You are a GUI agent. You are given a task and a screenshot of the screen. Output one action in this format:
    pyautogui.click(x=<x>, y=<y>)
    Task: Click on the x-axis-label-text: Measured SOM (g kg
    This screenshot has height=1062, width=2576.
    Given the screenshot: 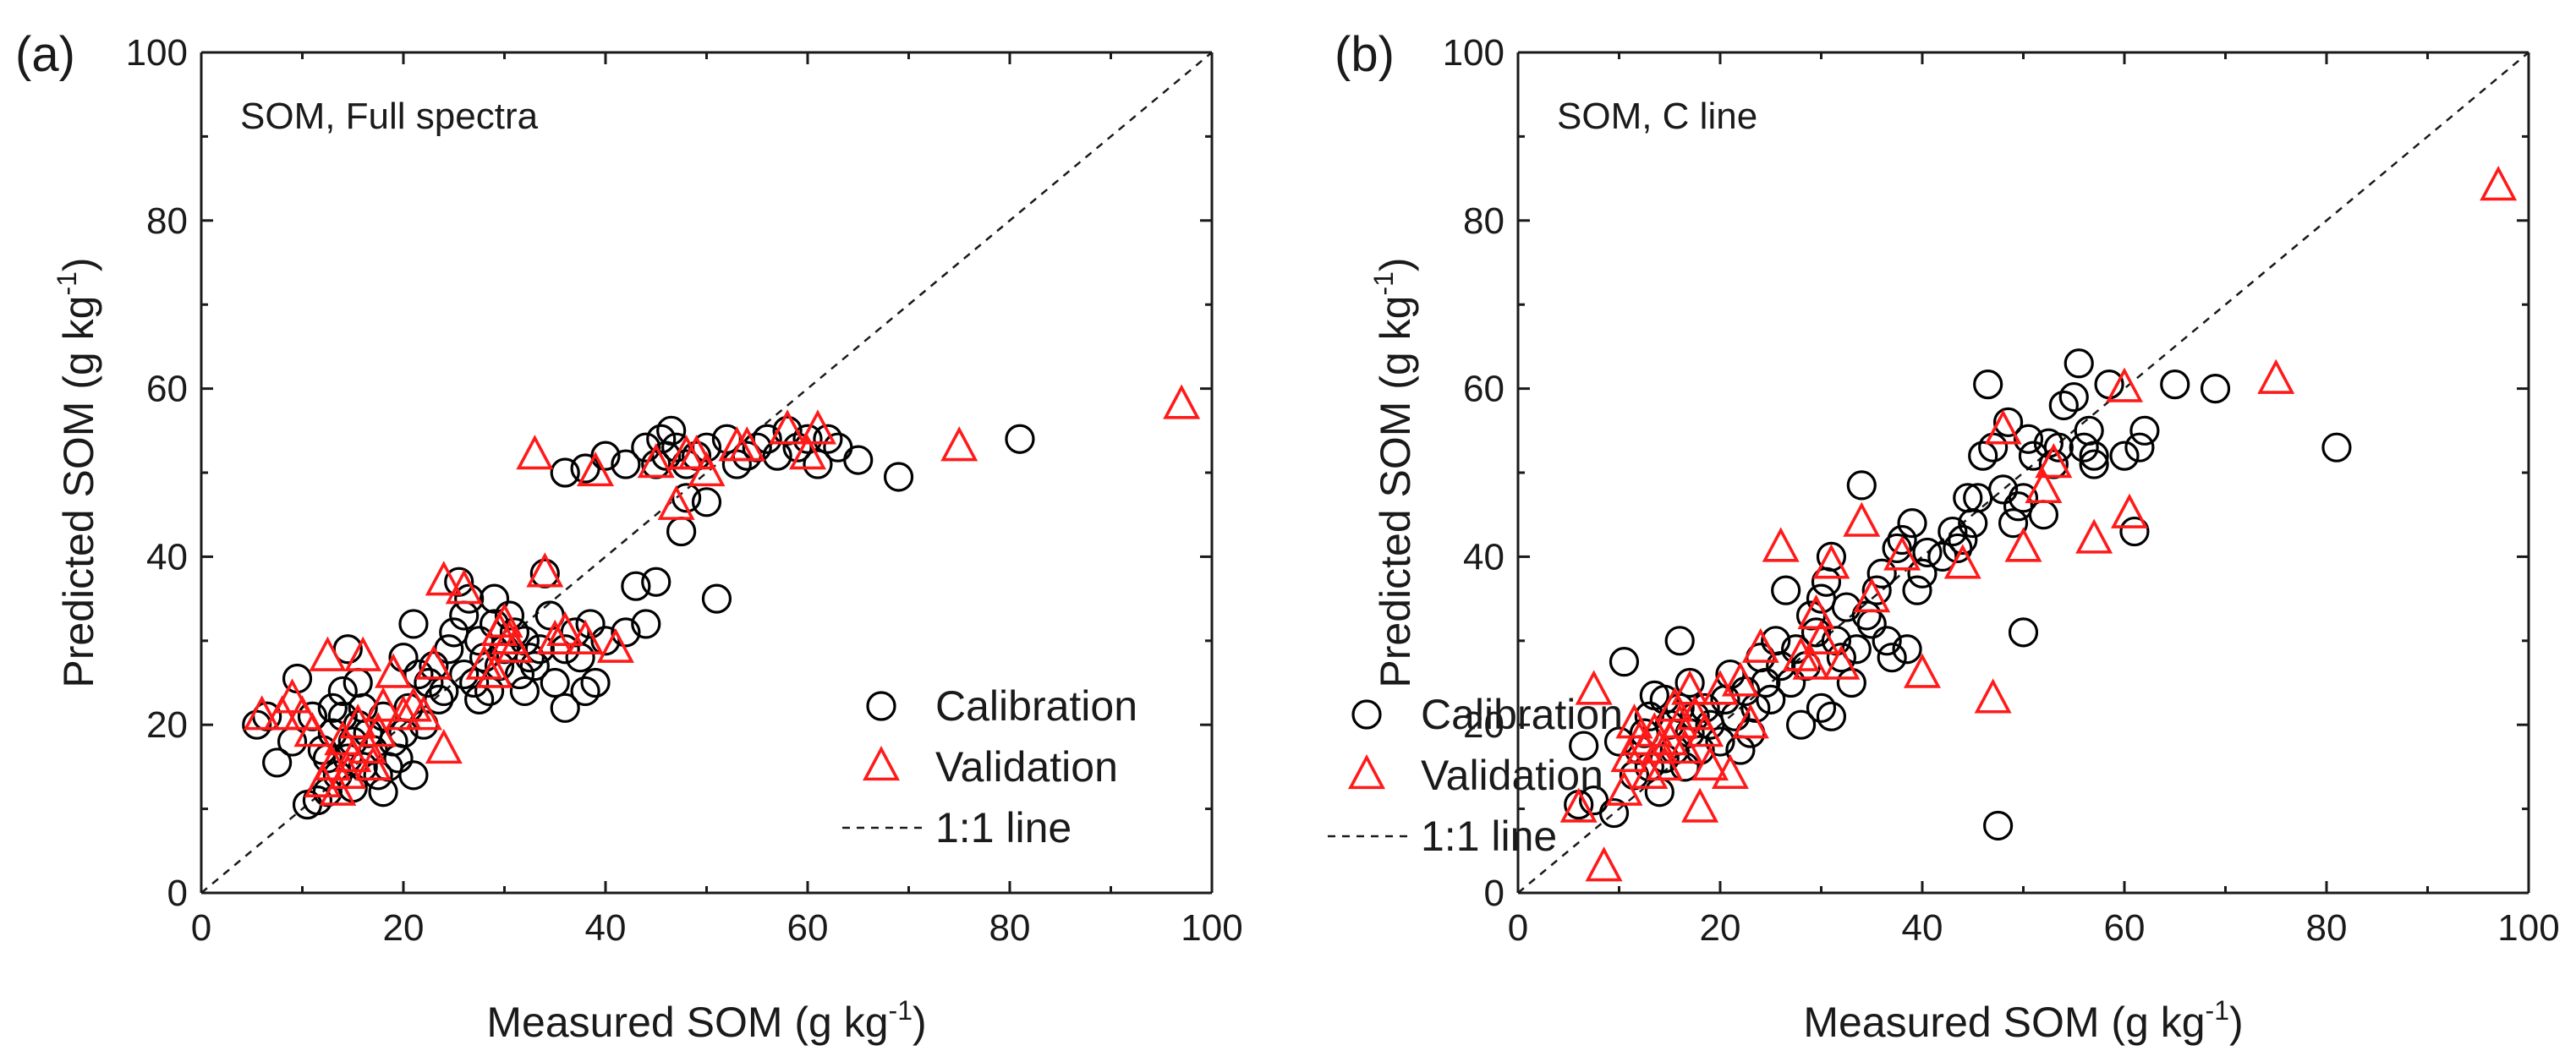 What is the action you would take?
    pyautogui.click(x=2004, y=1022)
    